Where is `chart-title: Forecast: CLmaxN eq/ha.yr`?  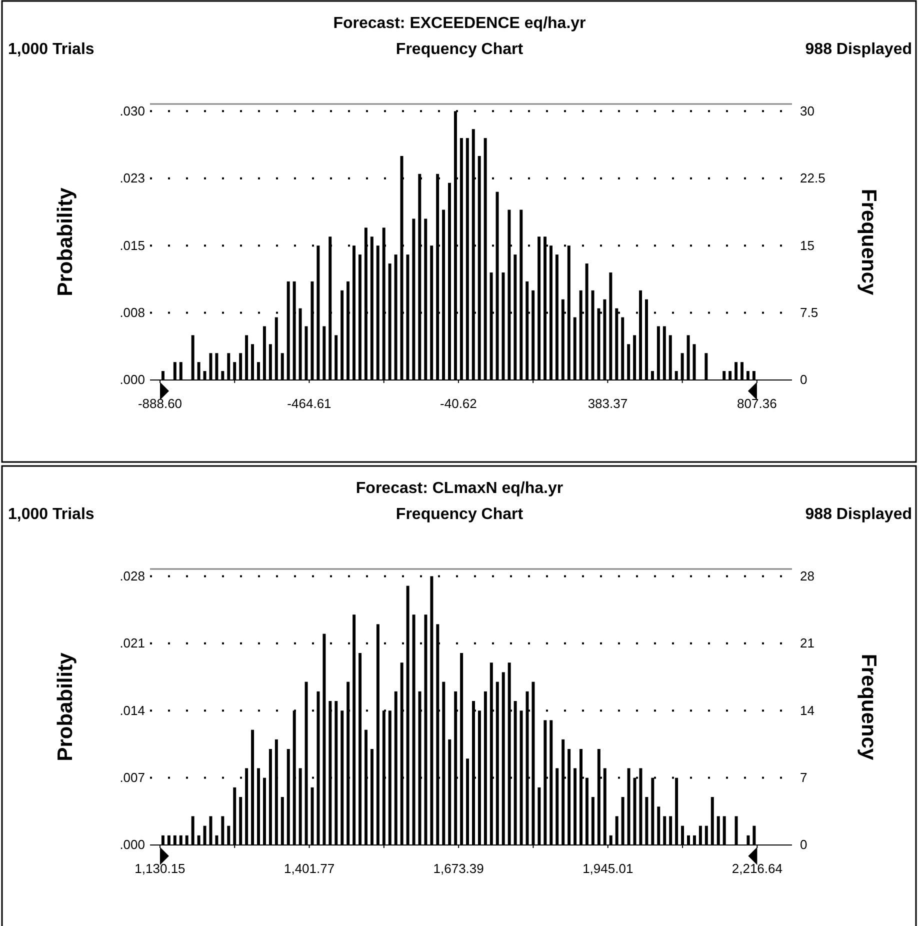
chart-title: Forecast: CLmaxN eq/ha.yr is located at coordinates (460, 488).